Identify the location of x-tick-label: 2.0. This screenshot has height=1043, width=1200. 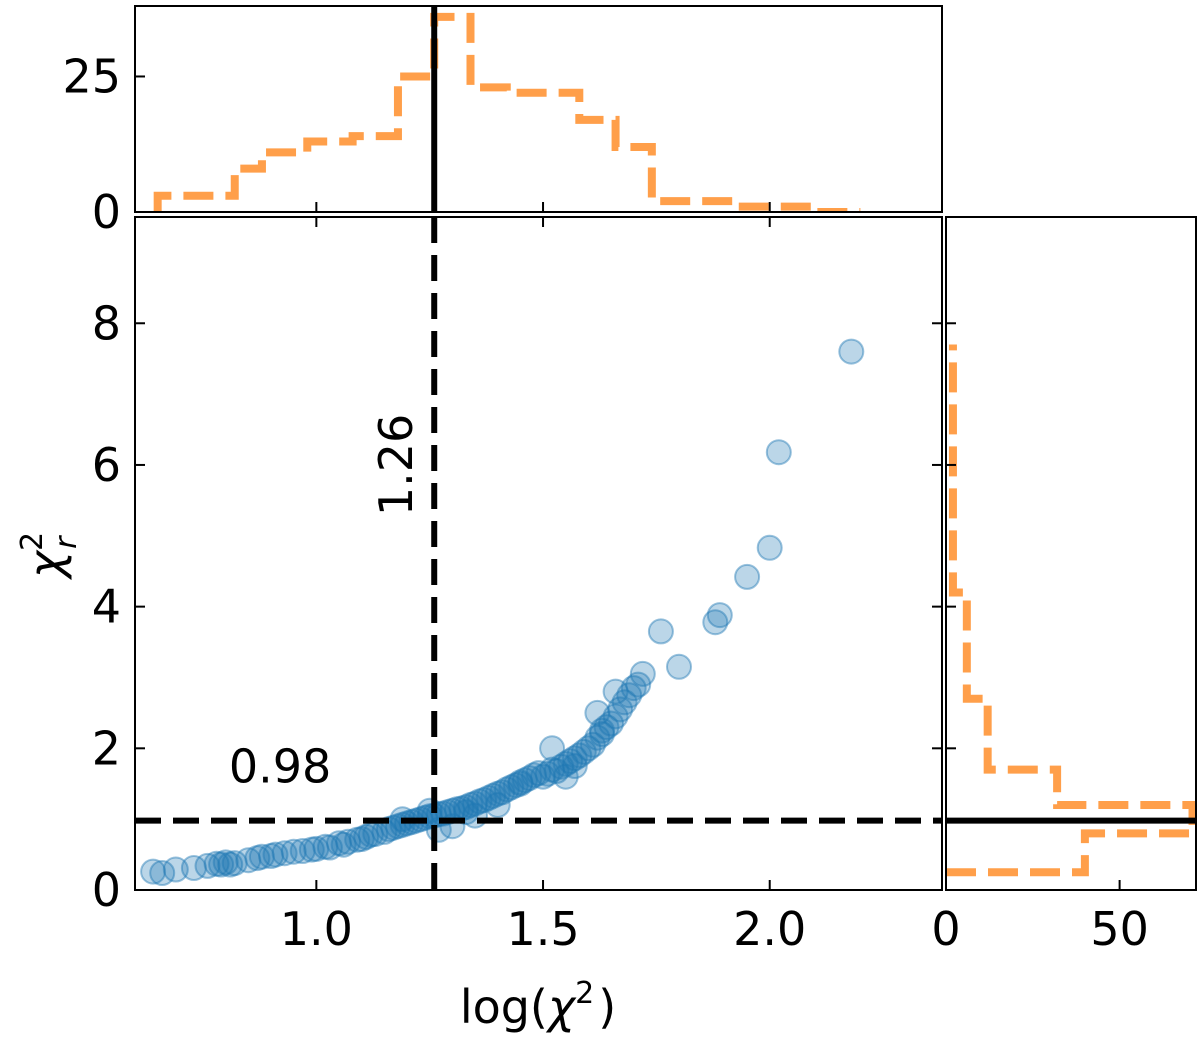
(769, 929).